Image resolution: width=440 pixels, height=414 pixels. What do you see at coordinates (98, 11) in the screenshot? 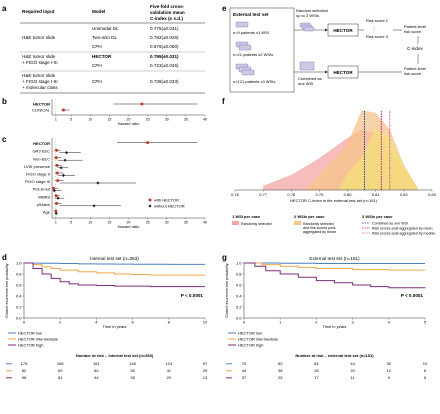
I see `col-header-model: Model` at bounding box center [98, 11].